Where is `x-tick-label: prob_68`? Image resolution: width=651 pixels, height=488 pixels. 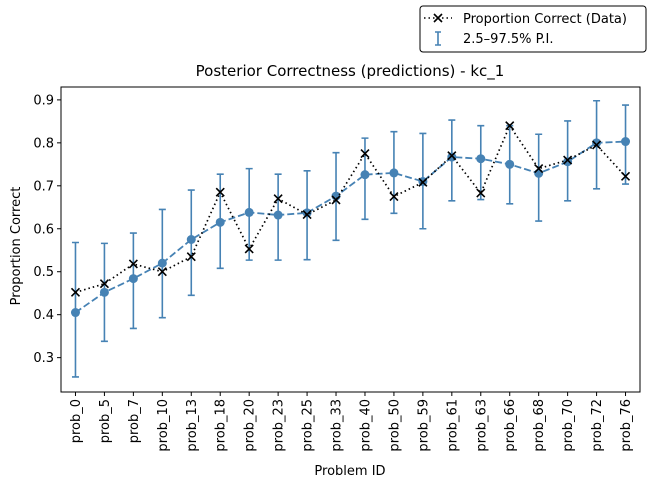
x-tick-label: prob_68 is located at coordinates (539, 425).